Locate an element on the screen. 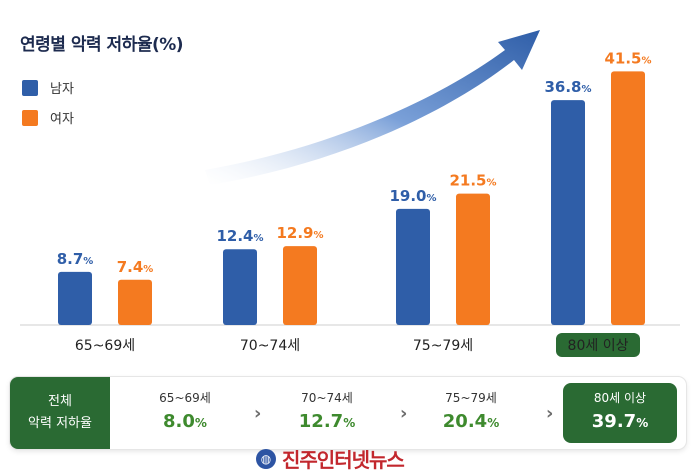 Image resolution: width=700 pixels, height=473 pixels. summary-item-80-plus: 80세 이상 39.7% is located at coordinates (620, 413).